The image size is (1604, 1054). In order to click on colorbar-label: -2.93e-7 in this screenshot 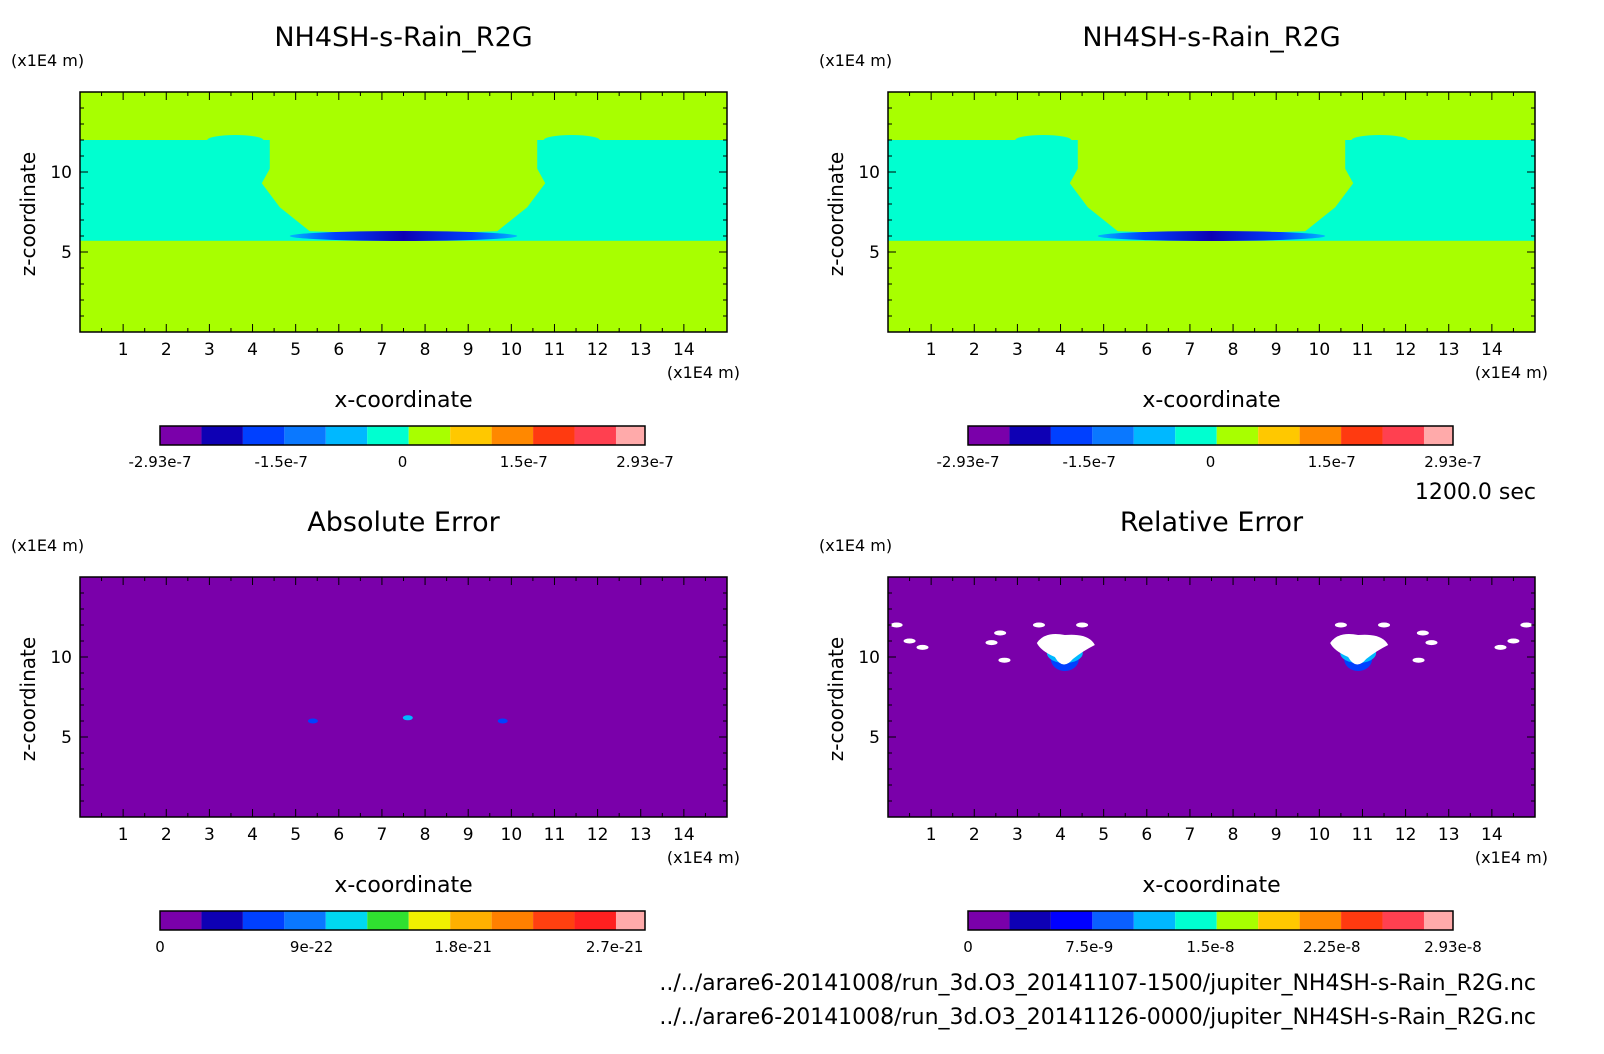, I will do `click(968, 462)`.